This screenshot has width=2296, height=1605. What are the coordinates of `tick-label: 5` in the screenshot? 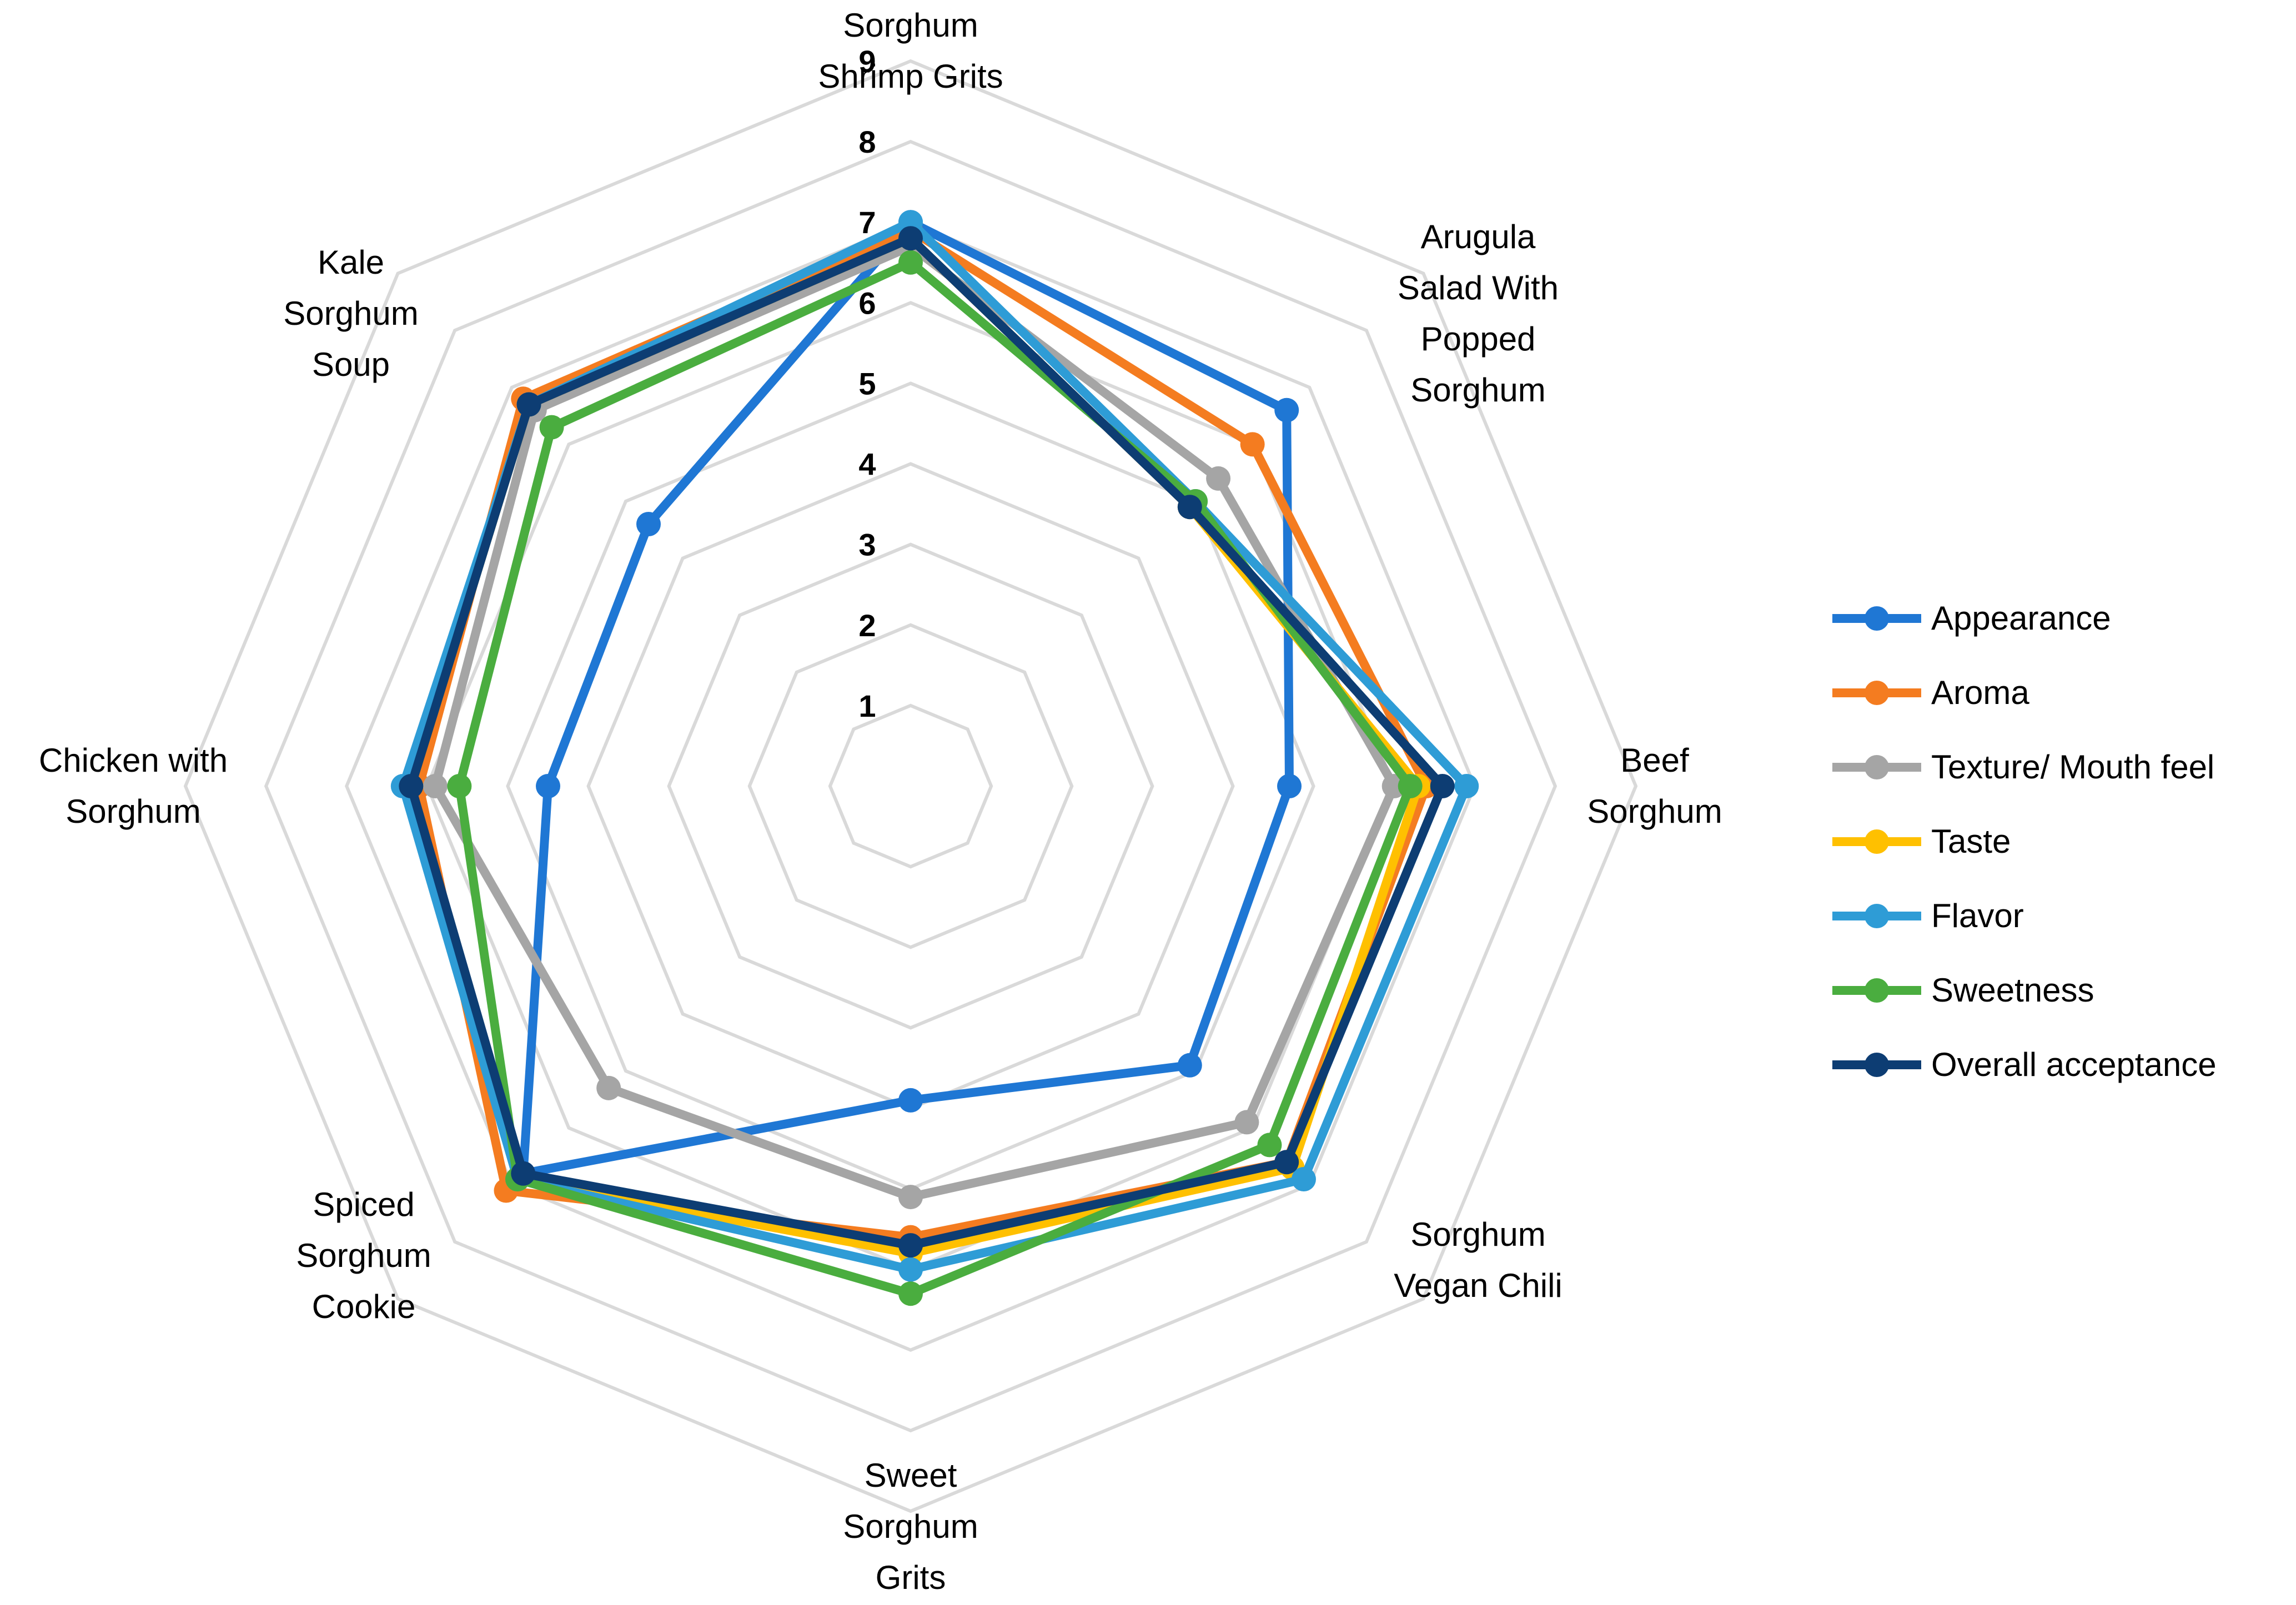 It's located at (867, 383).